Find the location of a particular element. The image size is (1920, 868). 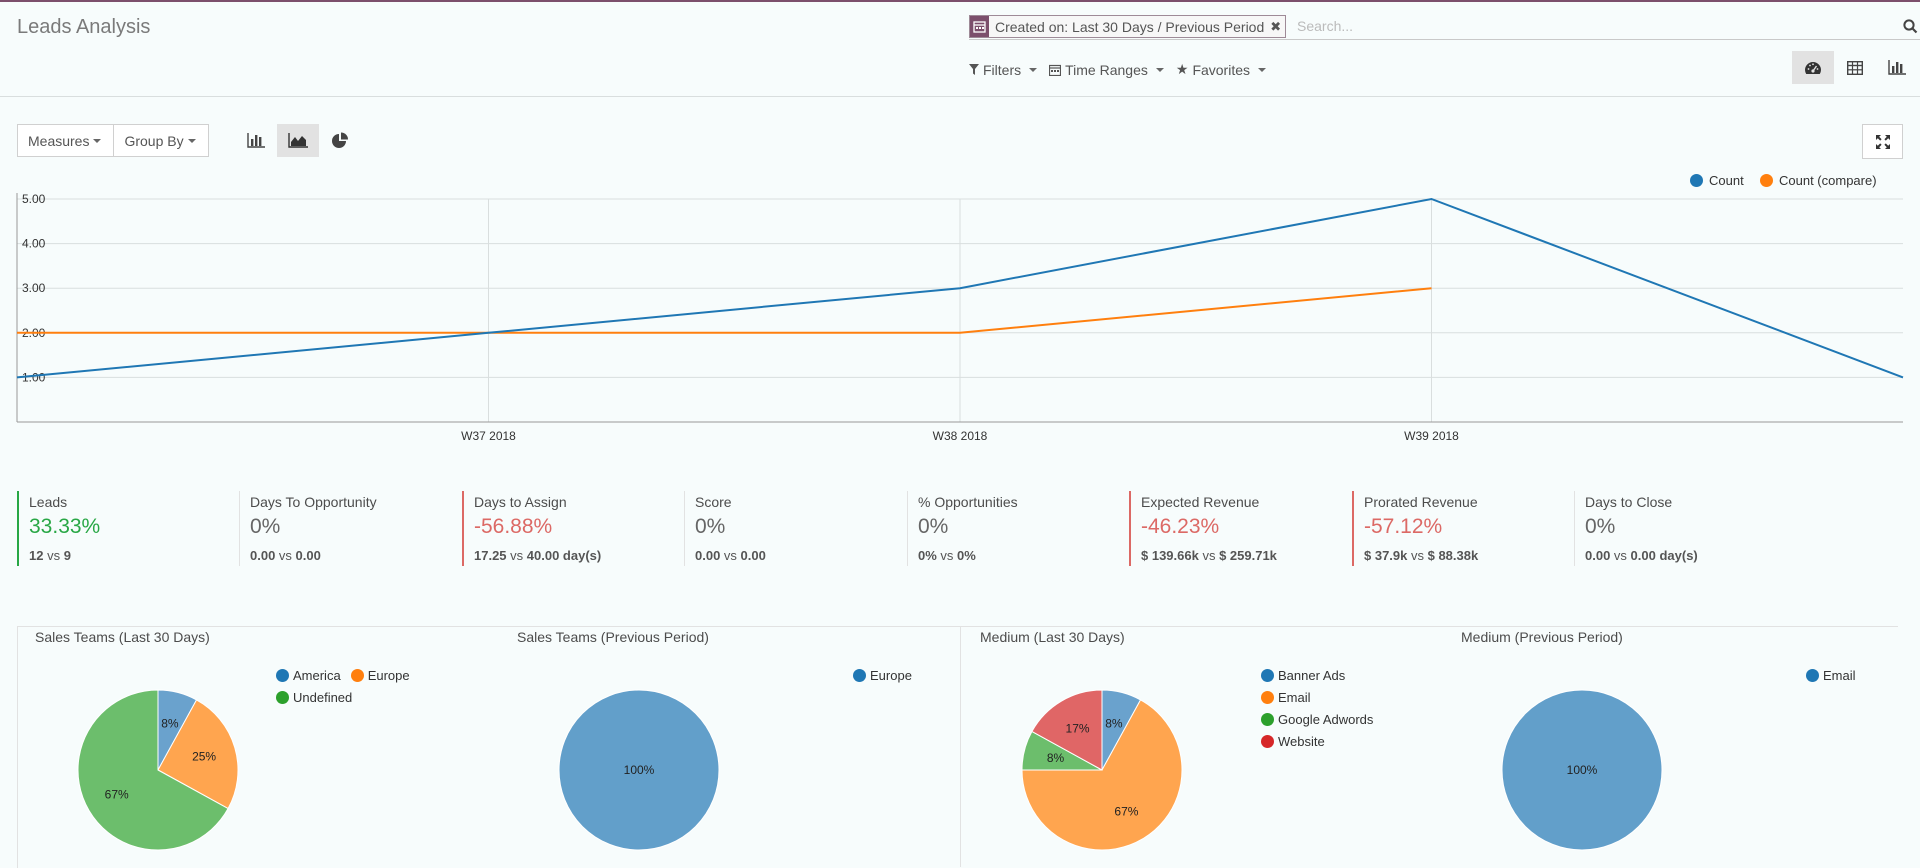

legend-item: America is located at coordinates (308, 675).